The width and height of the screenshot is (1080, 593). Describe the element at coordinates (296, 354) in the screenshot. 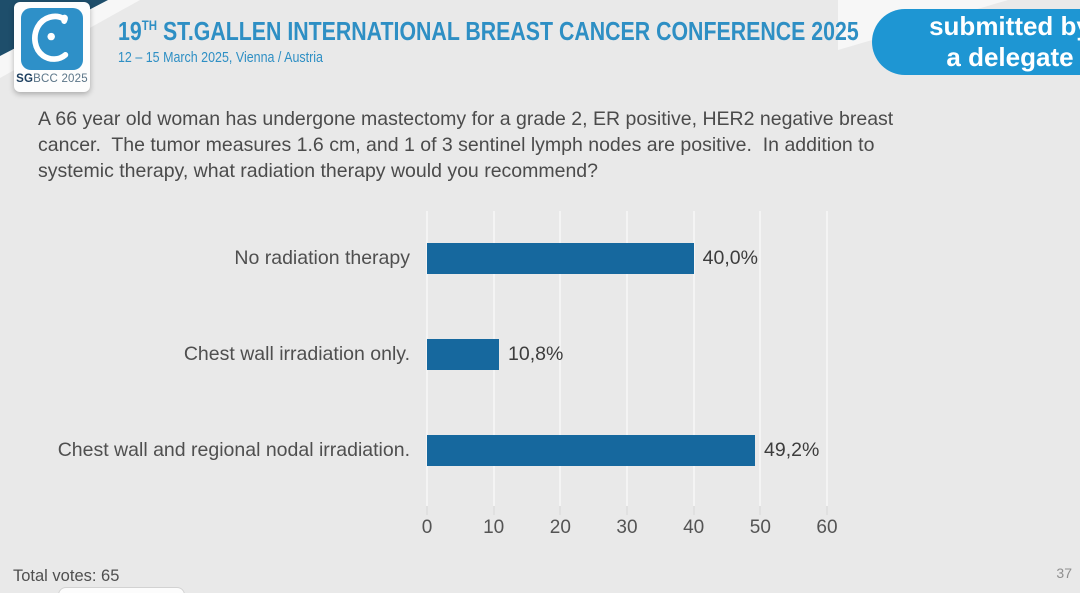

I see `bar-category-label: Chest wall irradiation only.` at that location.